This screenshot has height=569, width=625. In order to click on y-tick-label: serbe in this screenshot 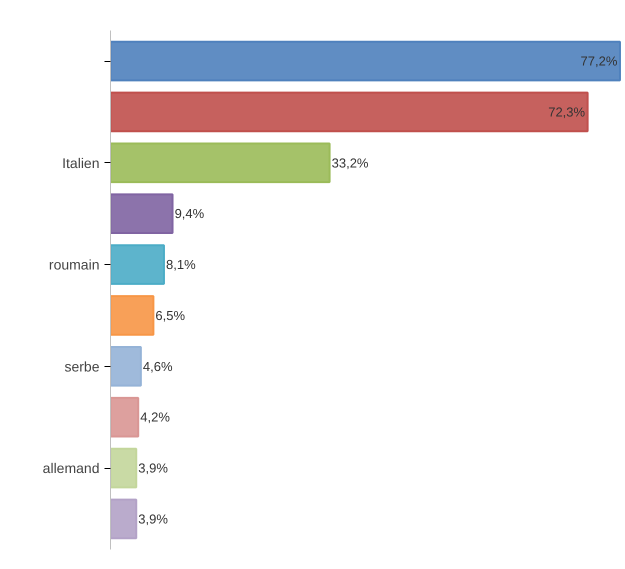, I will do `click(82, 366)`.